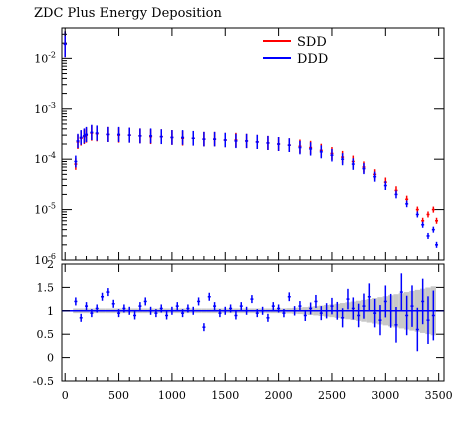  I want to click on ratio-ytick-label: 0, so click(50, 358).